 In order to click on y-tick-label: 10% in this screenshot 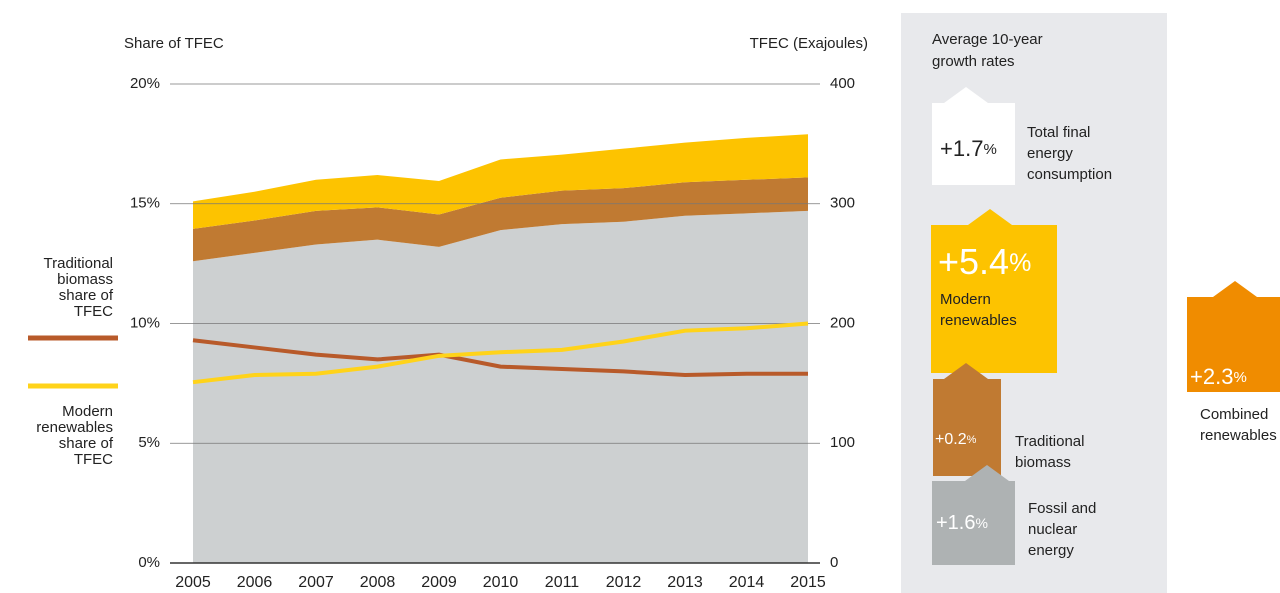, I will do `click(145, 322)`.